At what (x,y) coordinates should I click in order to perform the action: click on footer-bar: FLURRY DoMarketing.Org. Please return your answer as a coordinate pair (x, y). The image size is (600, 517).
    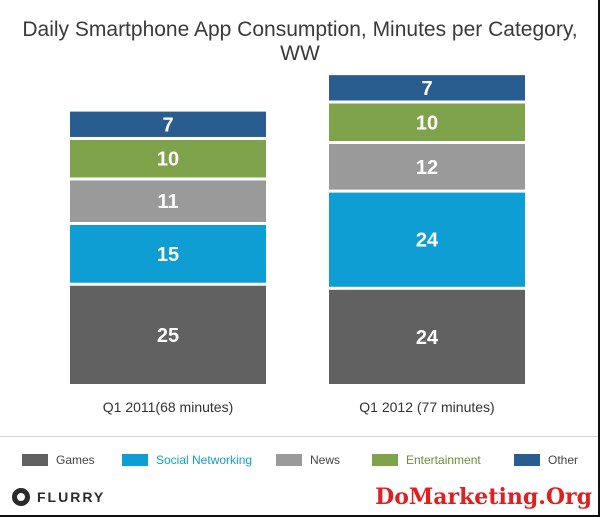
    Looking at the image, I should click on (300, 498).